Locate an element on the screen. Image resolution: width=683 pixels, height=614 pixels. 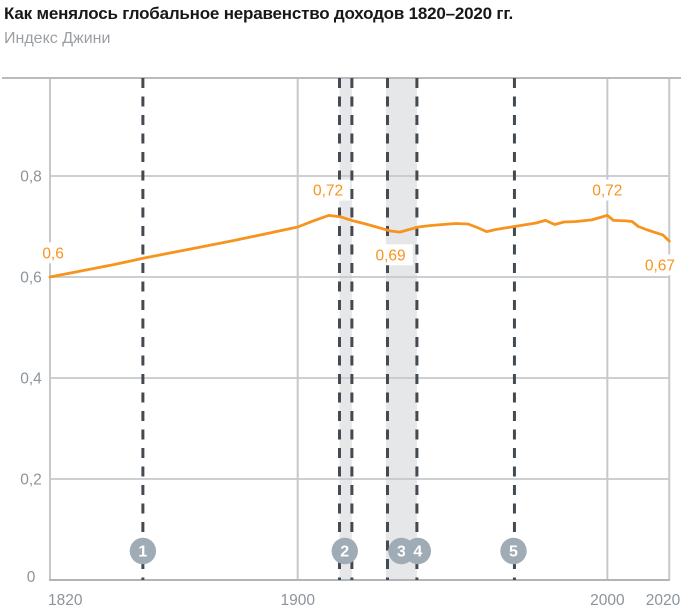
x-tick-label: 1820 is located at coordinates (65, 600).